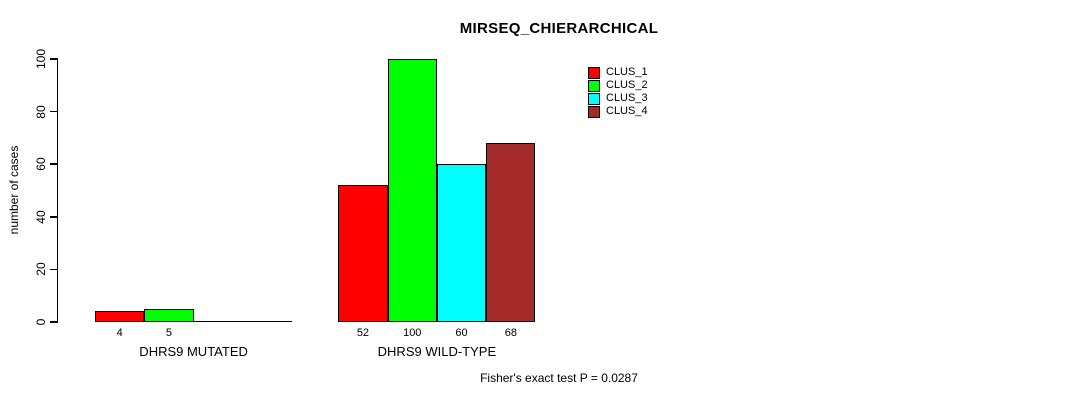 Image resolution: width=1090 pixels, height=400 pixels. I want to click on bar-value-label: 100, so click(412, 333).